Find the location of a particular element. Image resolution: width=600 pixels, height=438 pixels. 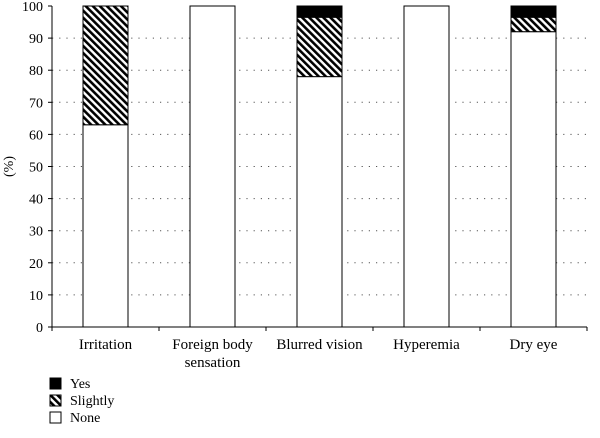

y-tick-label-60: 60 is located at coordinates (36, 135).